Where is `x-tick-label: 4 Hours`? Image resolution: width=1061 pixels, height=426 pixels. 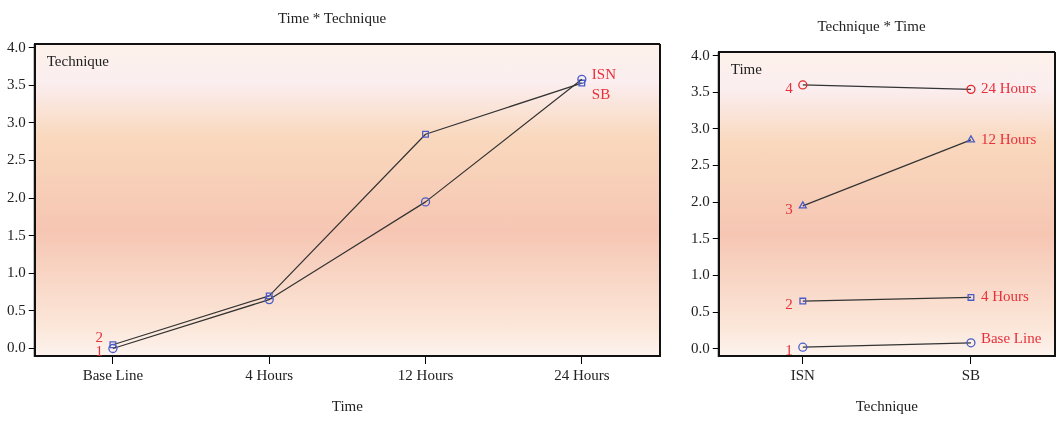 x-tick-label: 4 Hours is located at coordinates (269, 374).